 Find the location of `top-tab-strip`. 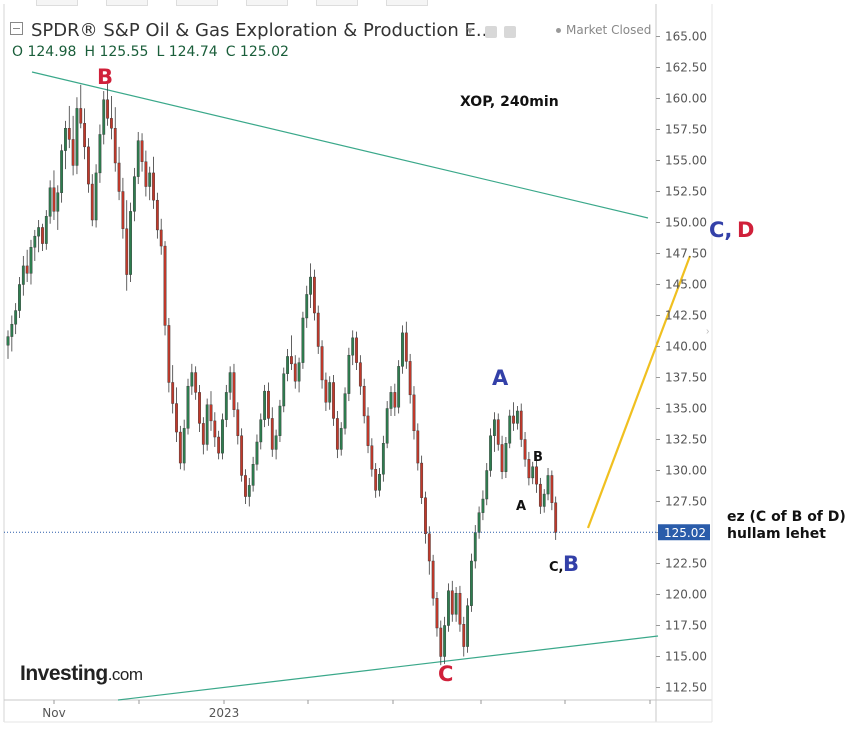

top-tab-strip is located at coordinates (425, 3).